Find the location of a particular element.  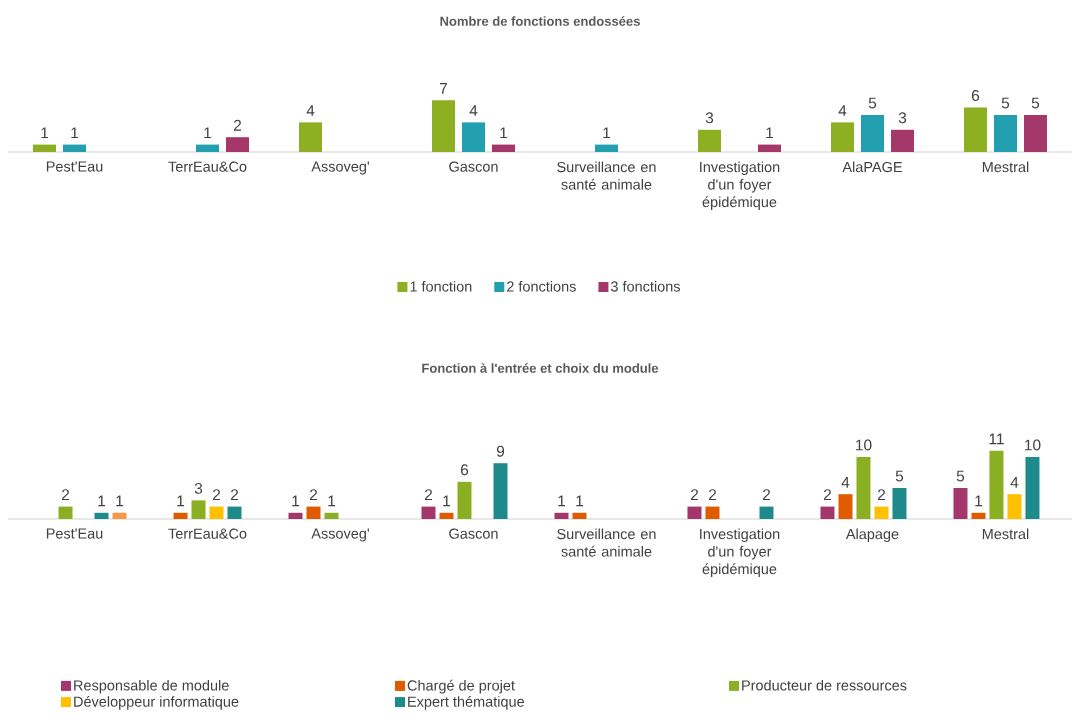

legend-label: 1 fonction is located at coordinates (441, 286).